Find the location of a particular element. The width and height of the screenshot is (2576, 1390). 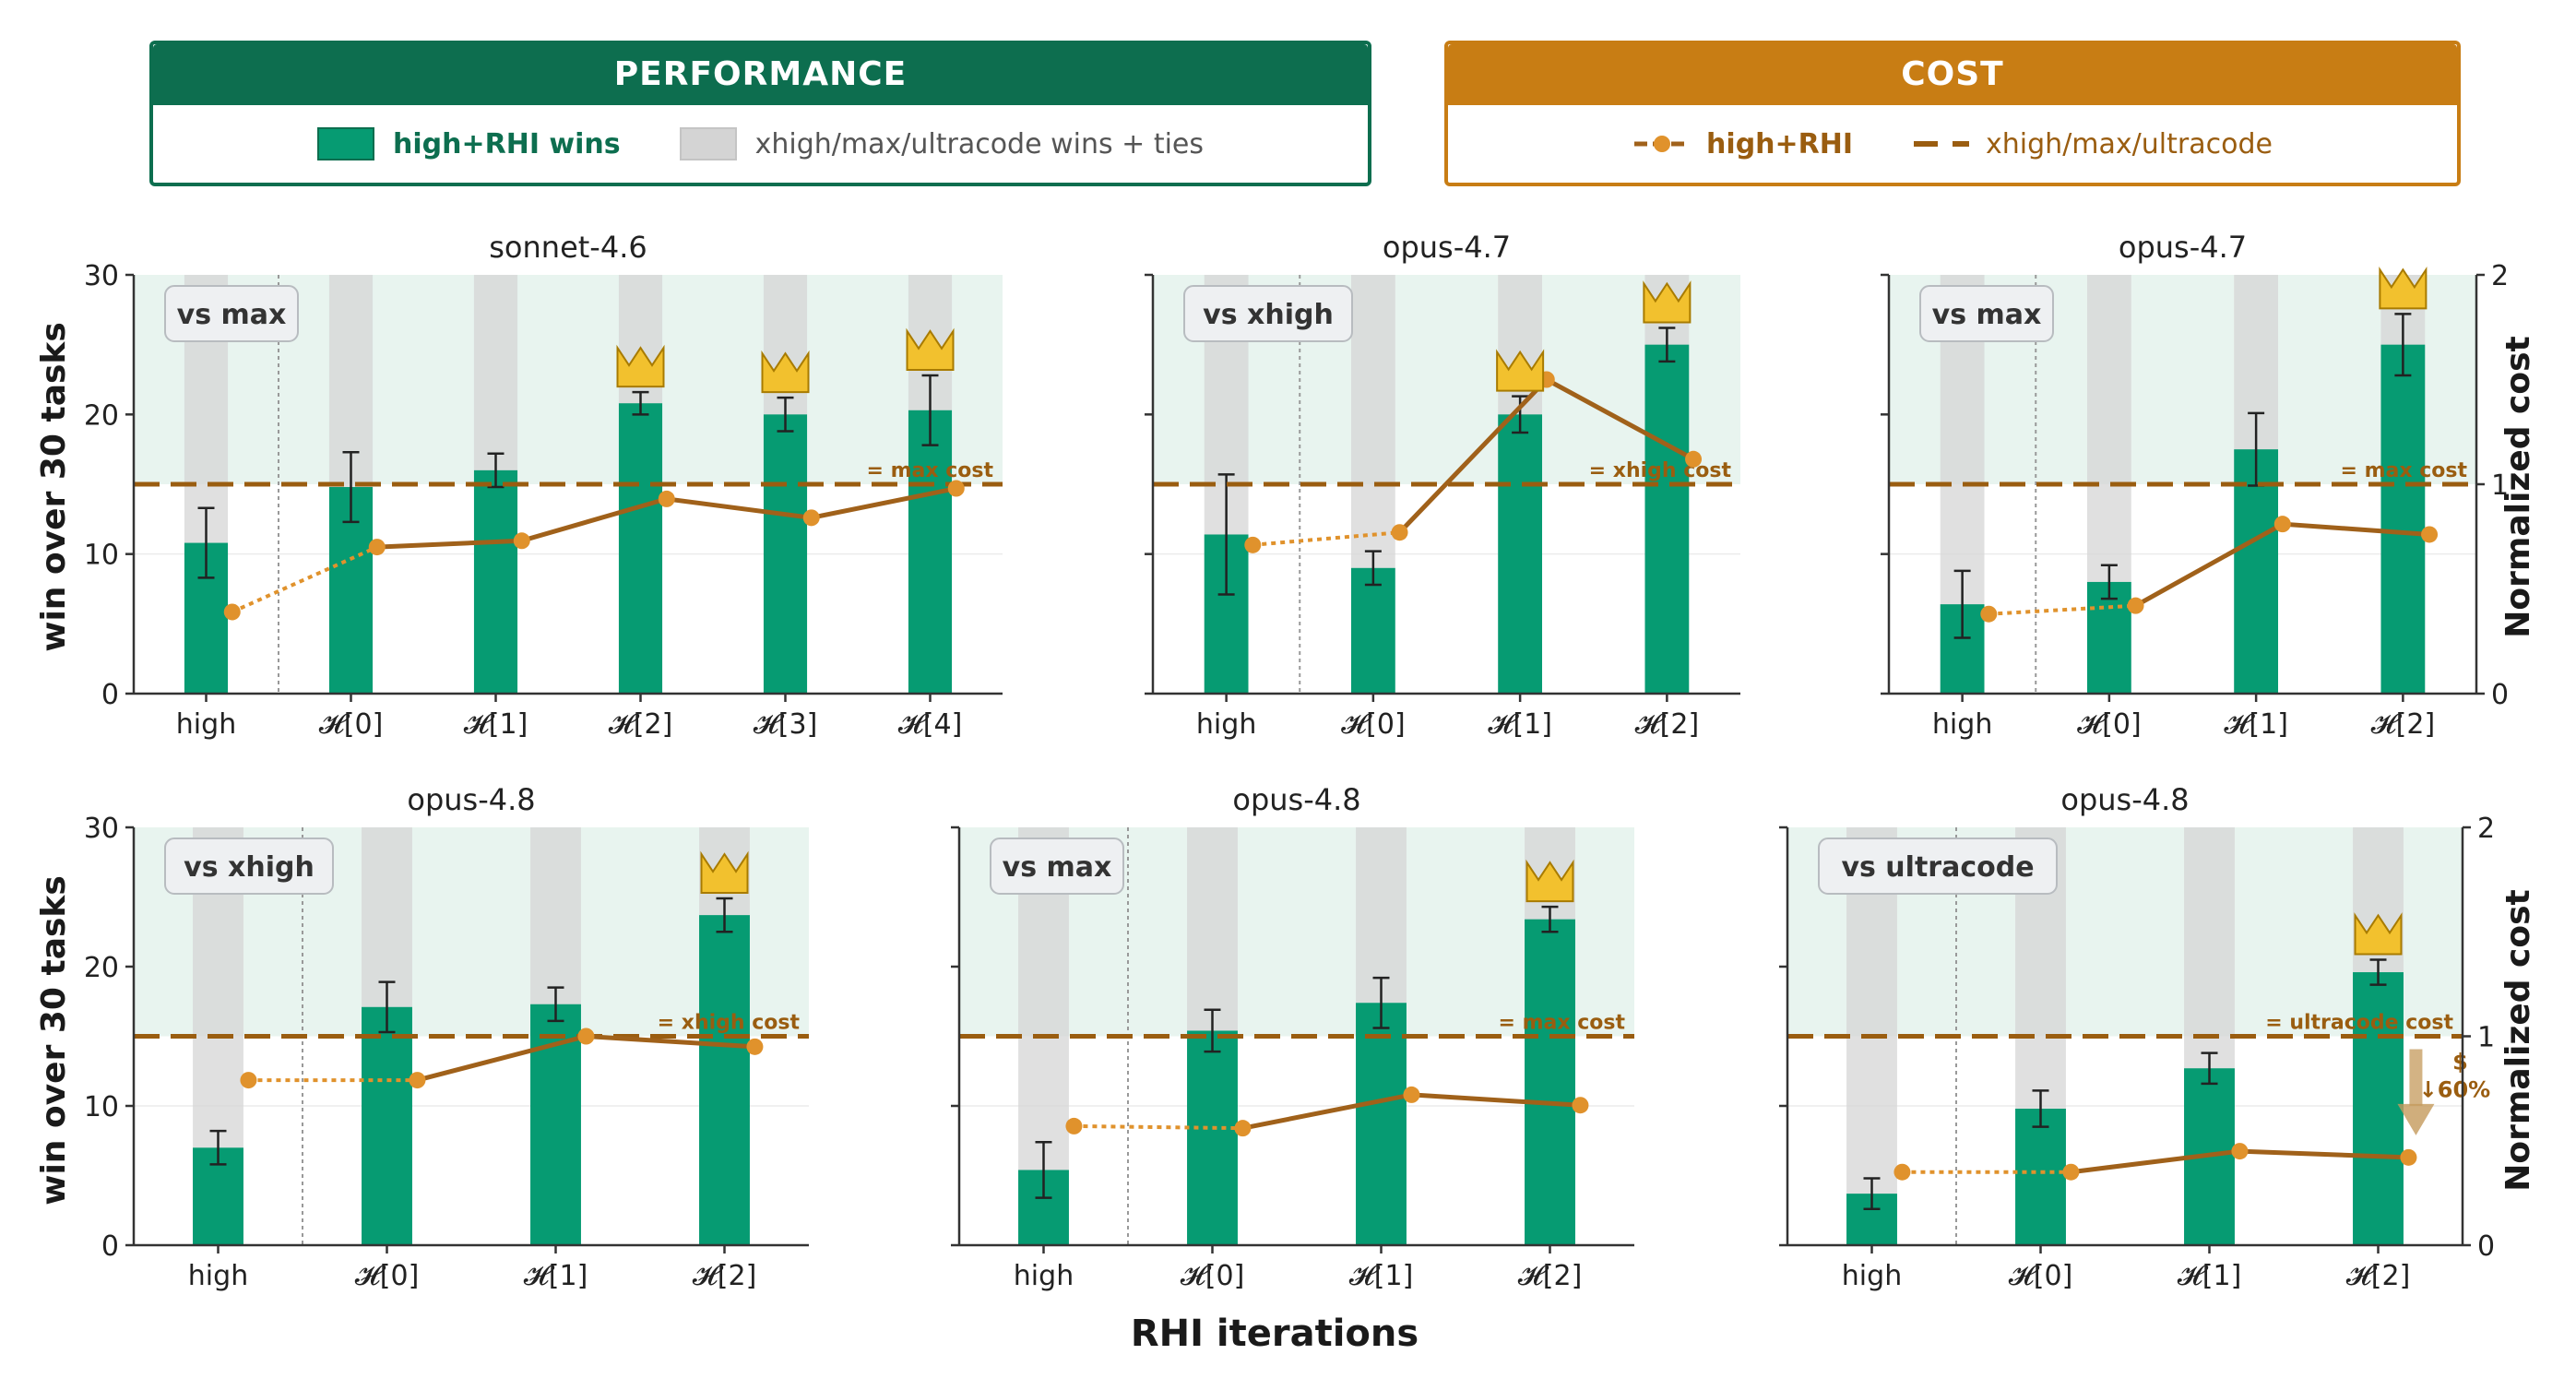

y-tick-label-3-3: 30 is located at coordinates (102, 829).